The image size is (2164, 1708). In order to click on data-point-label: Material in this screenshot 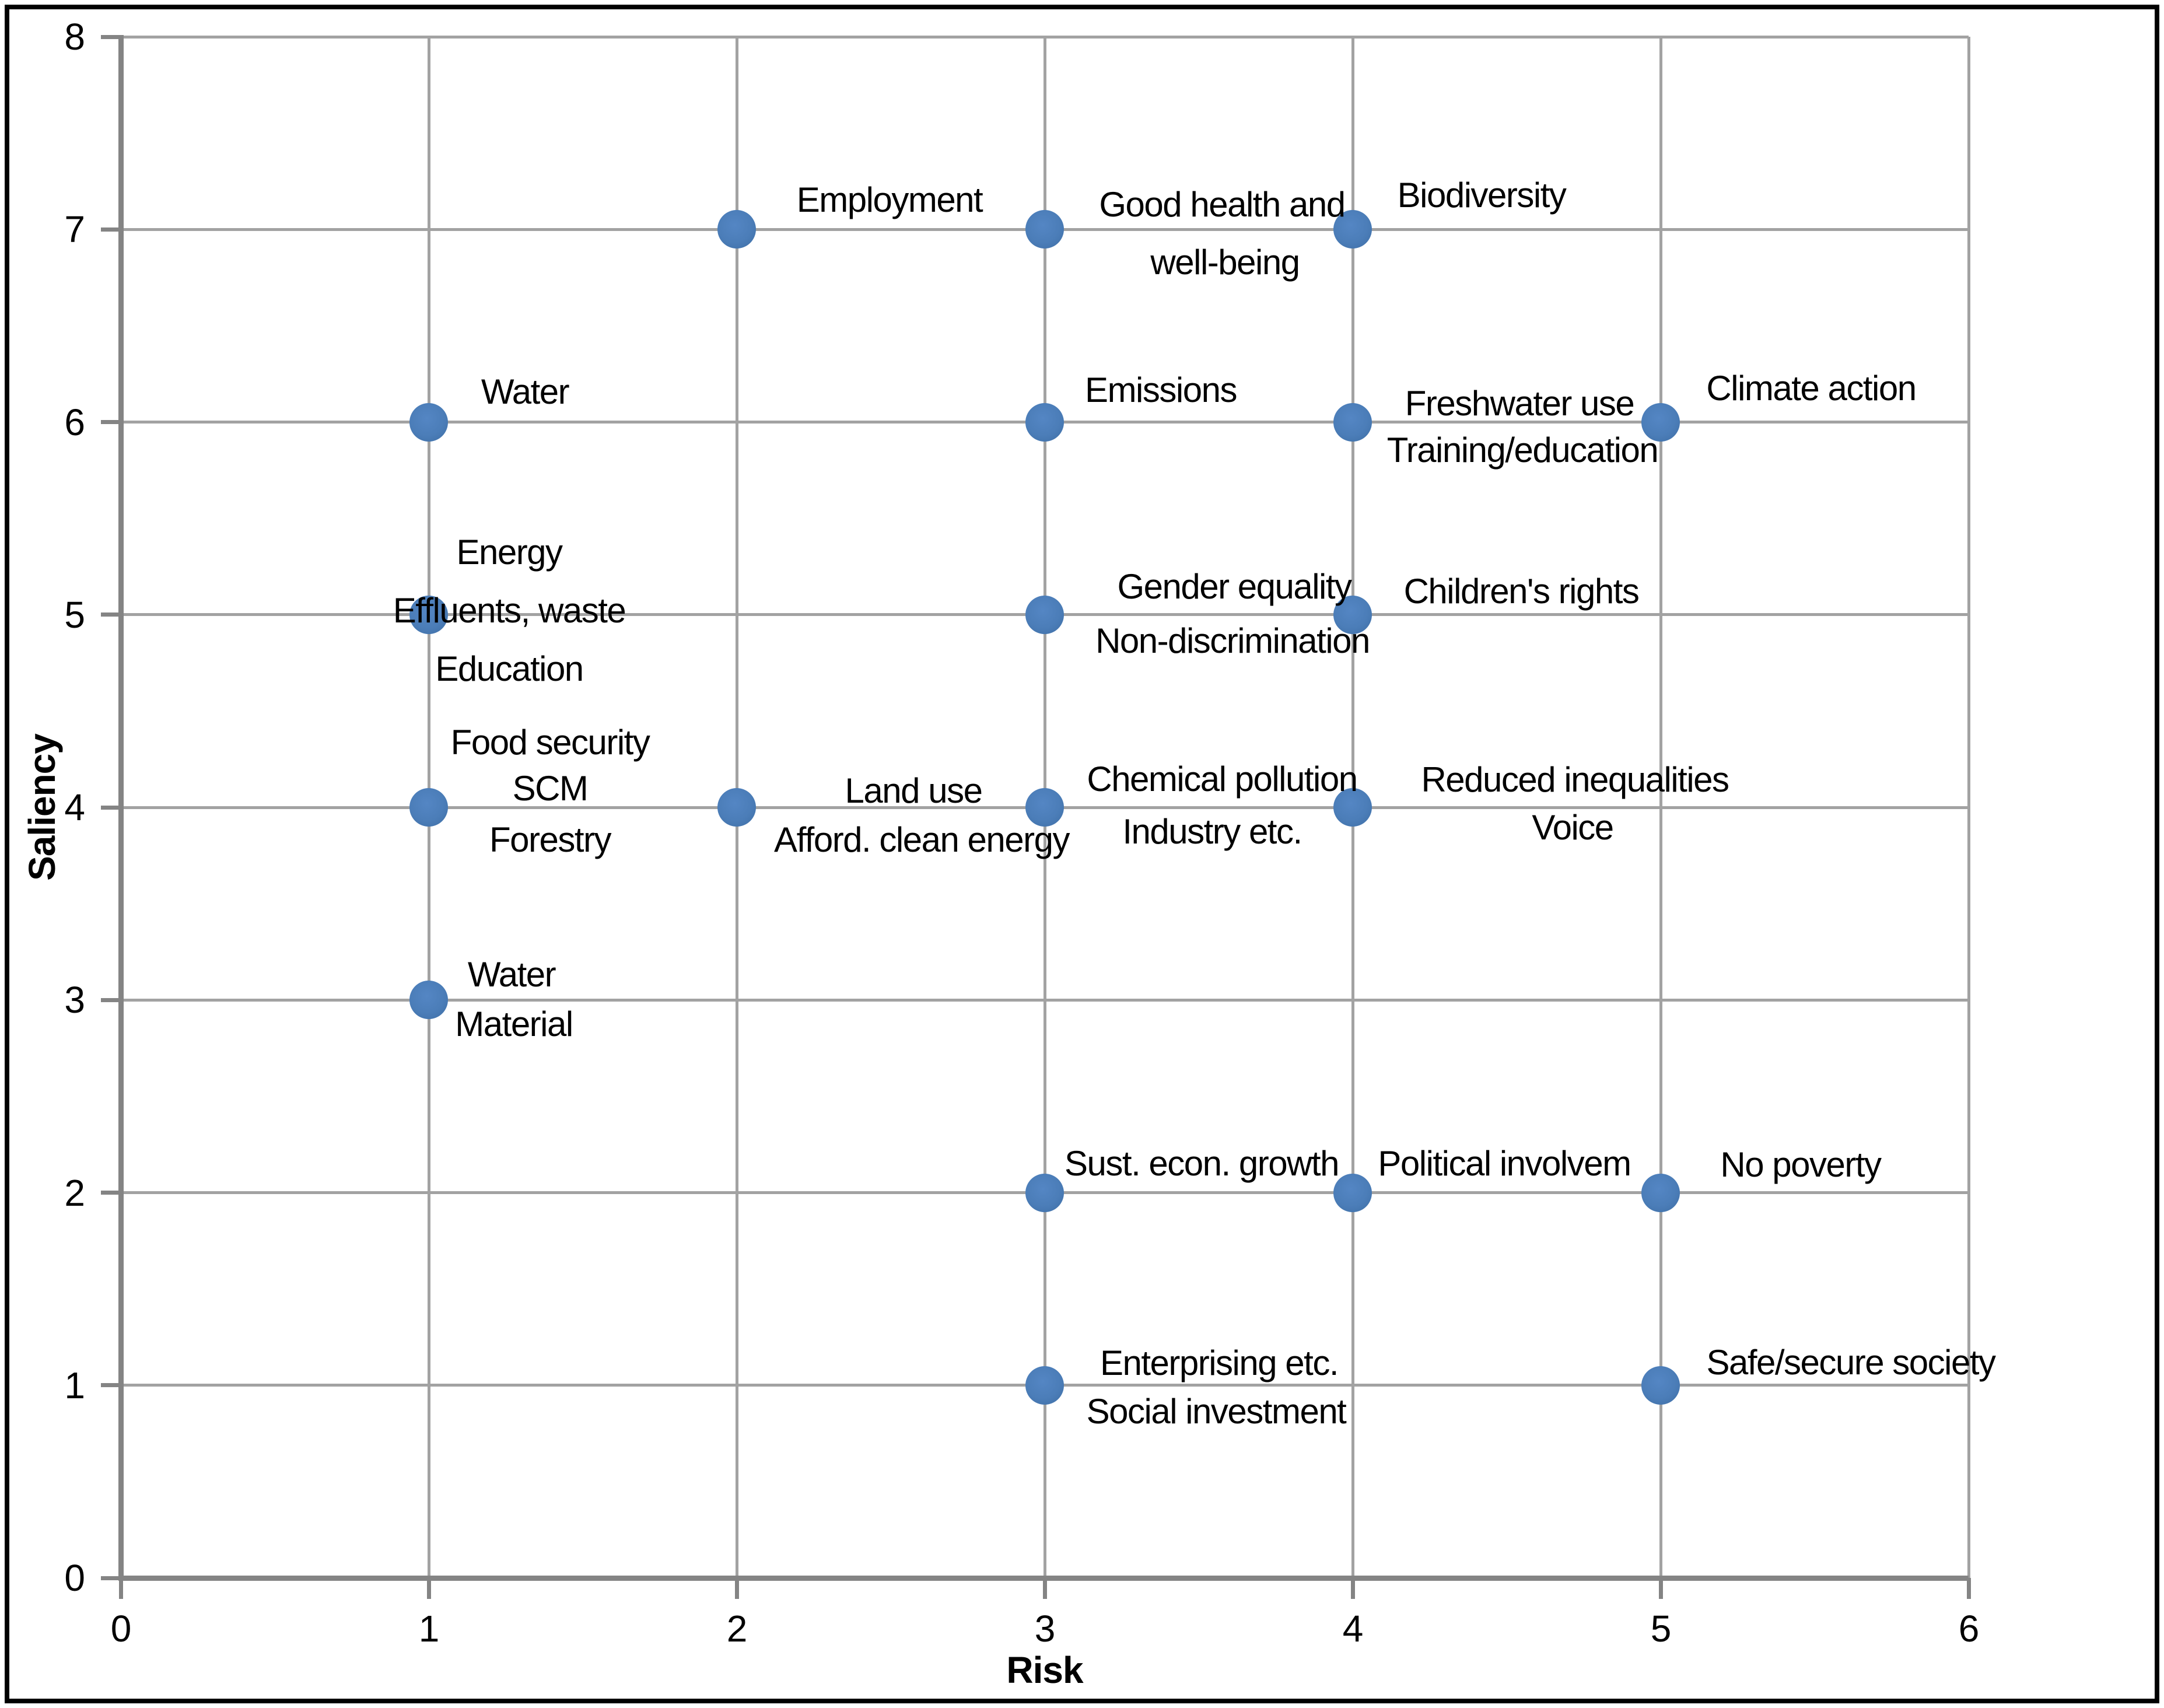, I will do `click(514, 1024)`.